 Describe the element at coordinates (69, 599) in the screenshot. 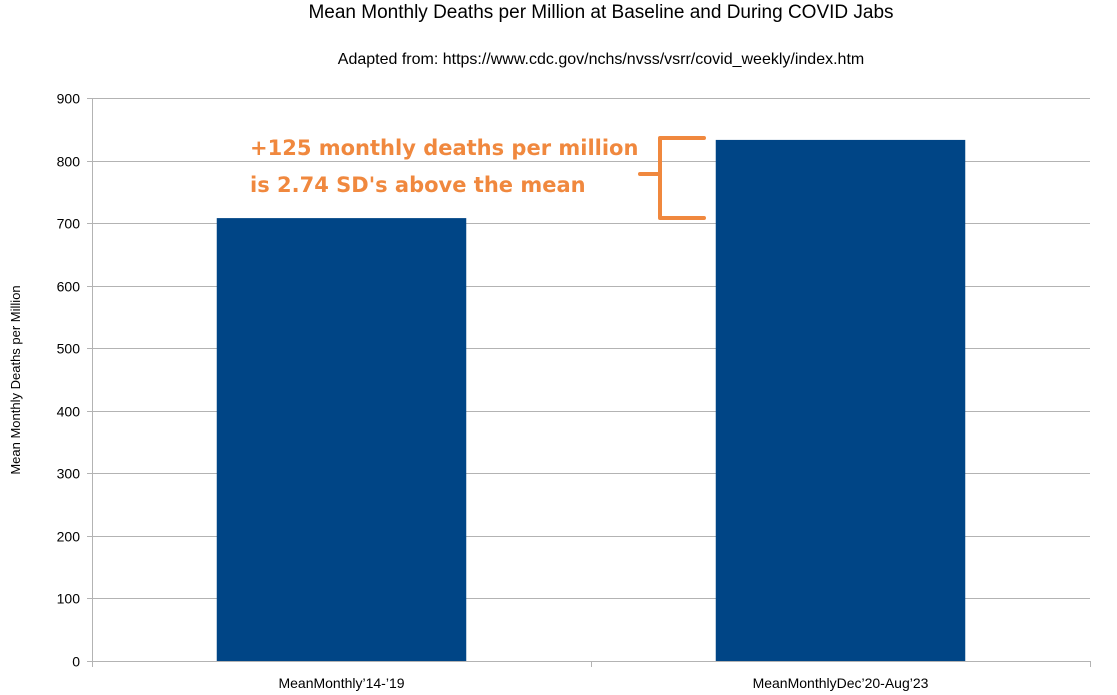

I see `y-tick-label: 100` at that location.